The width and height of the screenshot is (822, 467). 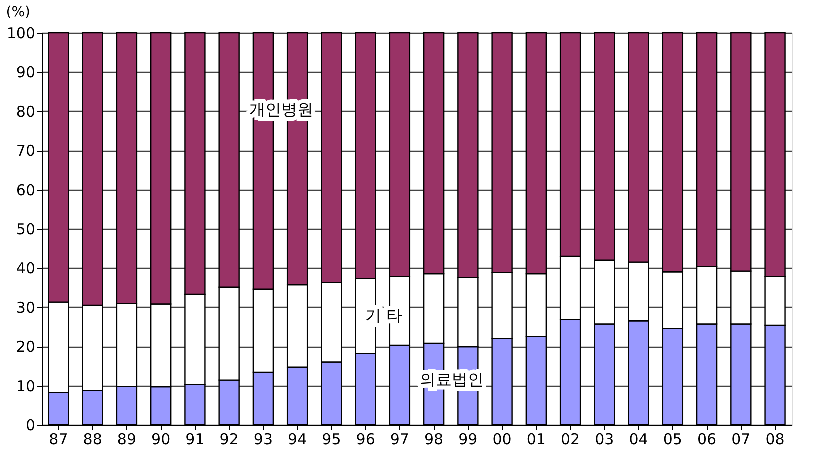 I want to click on x-tick-label: 02, so click(x=570, y=439).